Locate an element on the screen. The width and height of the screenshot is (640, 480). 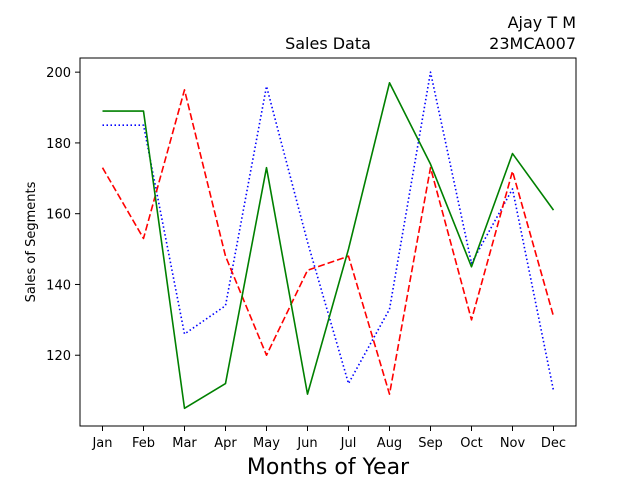
x-tick-label: Jan is located at coordinates (101, 443).